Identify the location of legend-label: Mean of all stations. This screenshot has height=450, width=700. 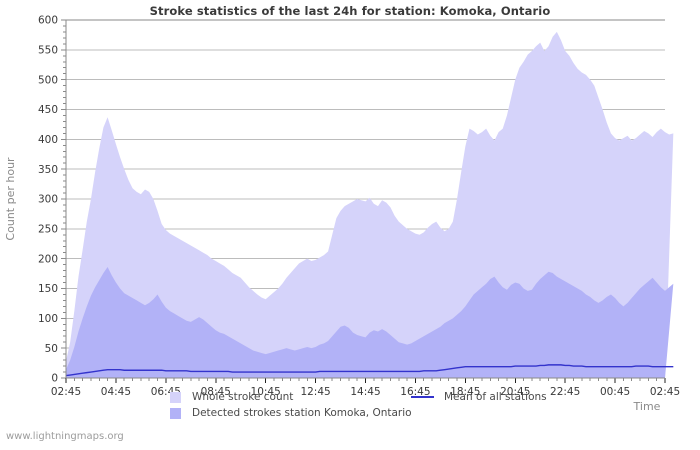
(495, 397).